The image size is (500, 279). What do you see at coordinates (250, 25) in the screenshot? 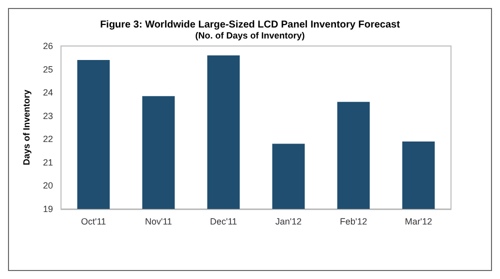
I see `chart-title: Figure 3: Worldwide Large-Sized LCD Panel Inventory Forecast` at bounding box center [250, 25].